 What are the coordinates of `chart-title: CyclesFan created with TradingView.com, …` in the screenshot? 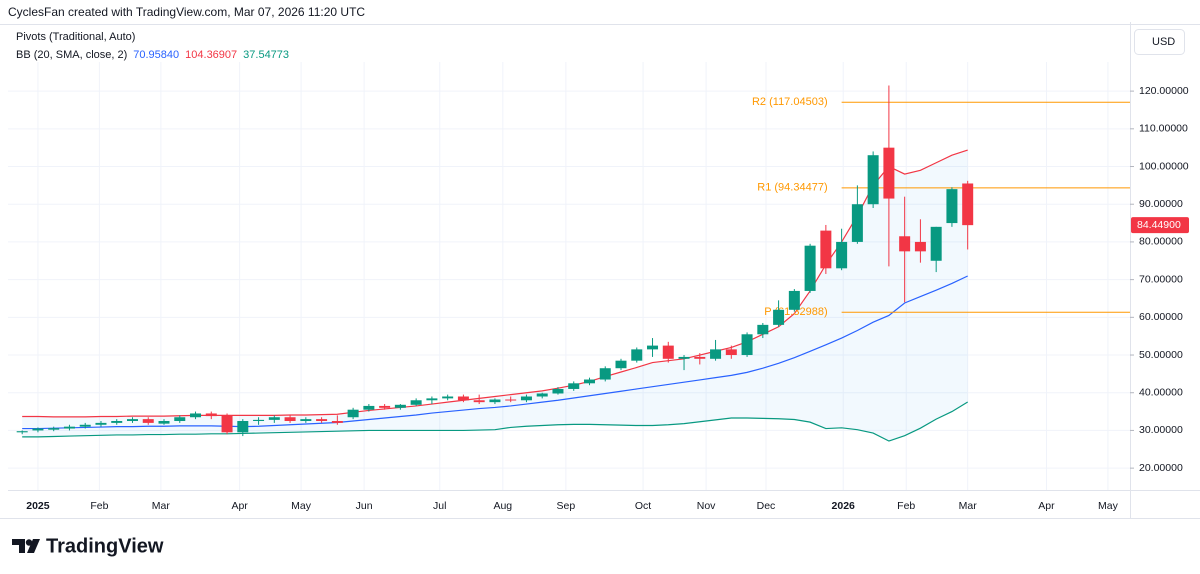 It's located at (186, 12).